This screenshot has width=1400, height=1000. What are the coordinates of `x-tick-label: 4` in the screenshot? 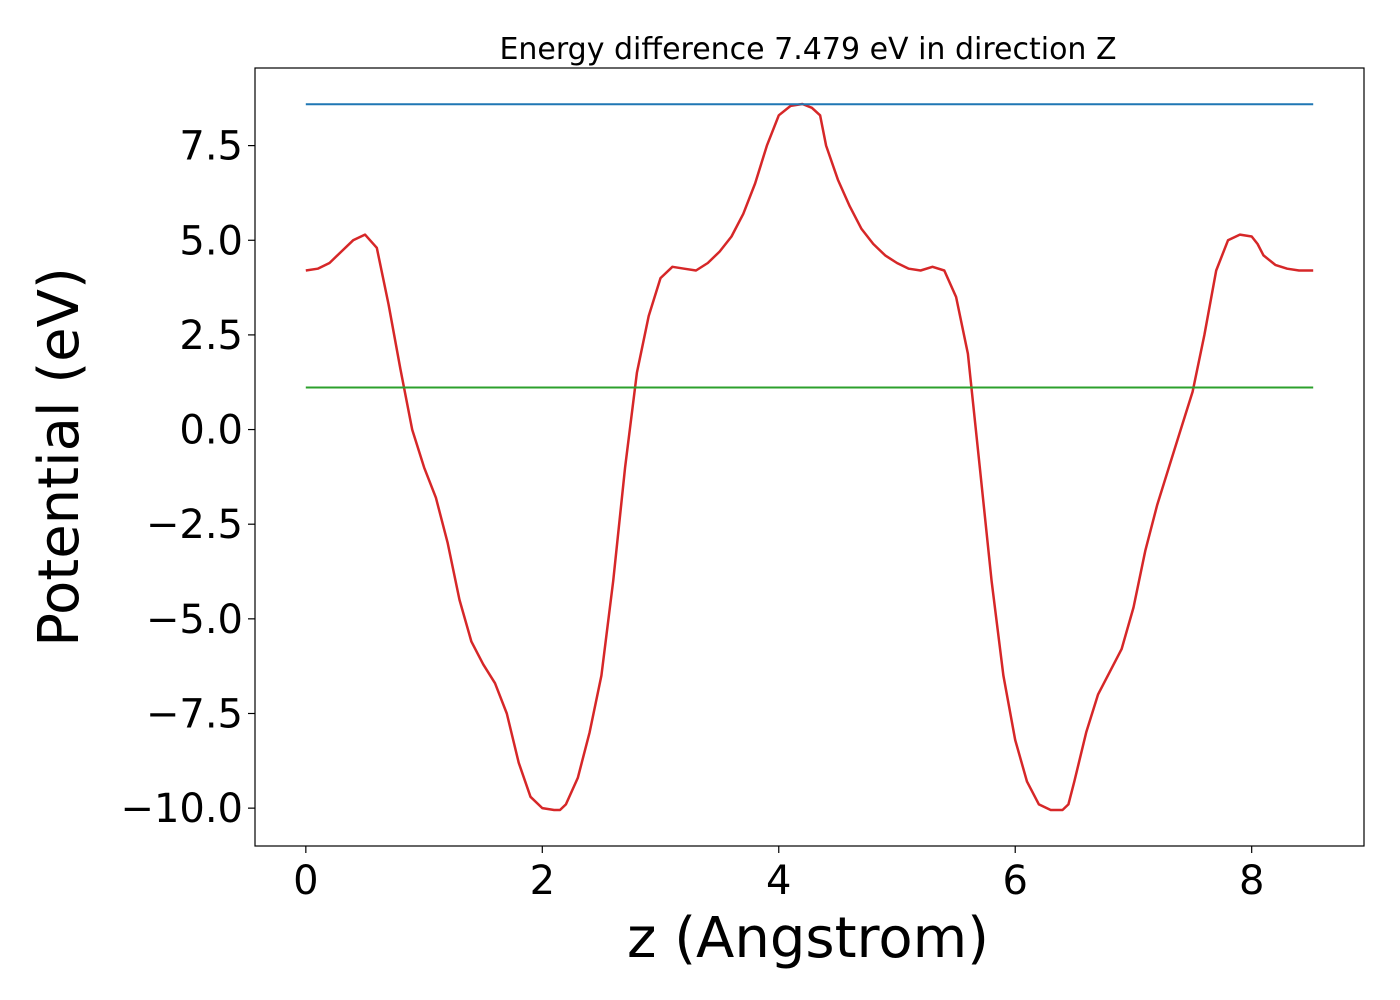 It's located at (778, 881).